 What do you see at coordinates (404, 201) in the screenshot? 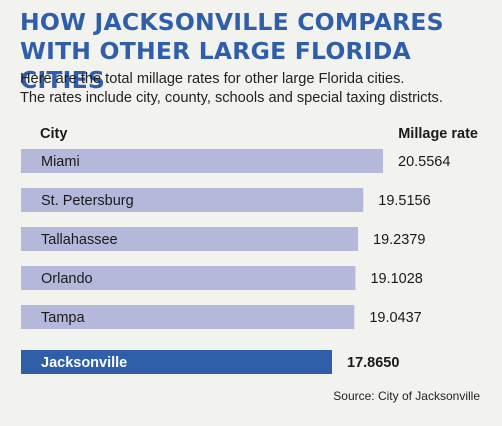
I see `value-label-st-petersburg: 19.5156` at bounding box center [404, 201].